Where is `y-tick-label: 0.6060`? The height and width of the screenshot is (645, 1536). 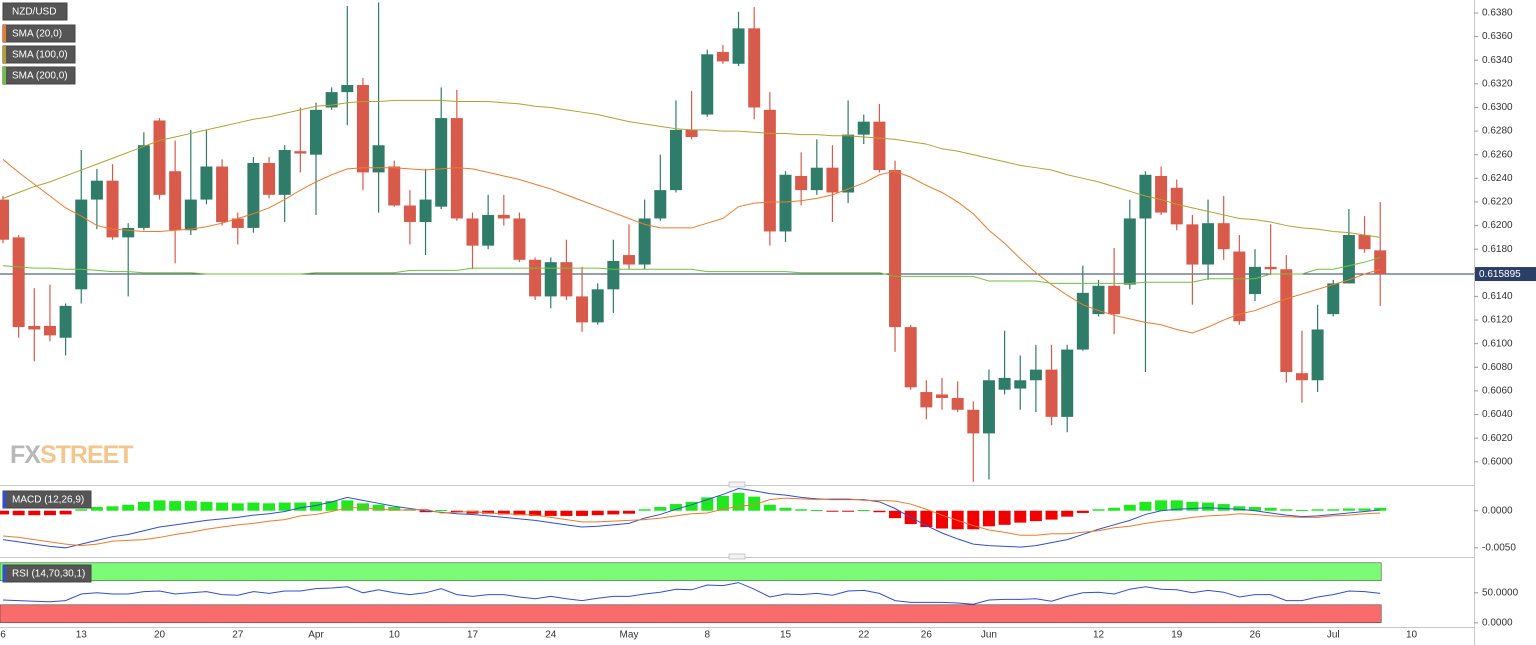
y-tick-label: 0.6060 is located at coordinates (1497, 391).